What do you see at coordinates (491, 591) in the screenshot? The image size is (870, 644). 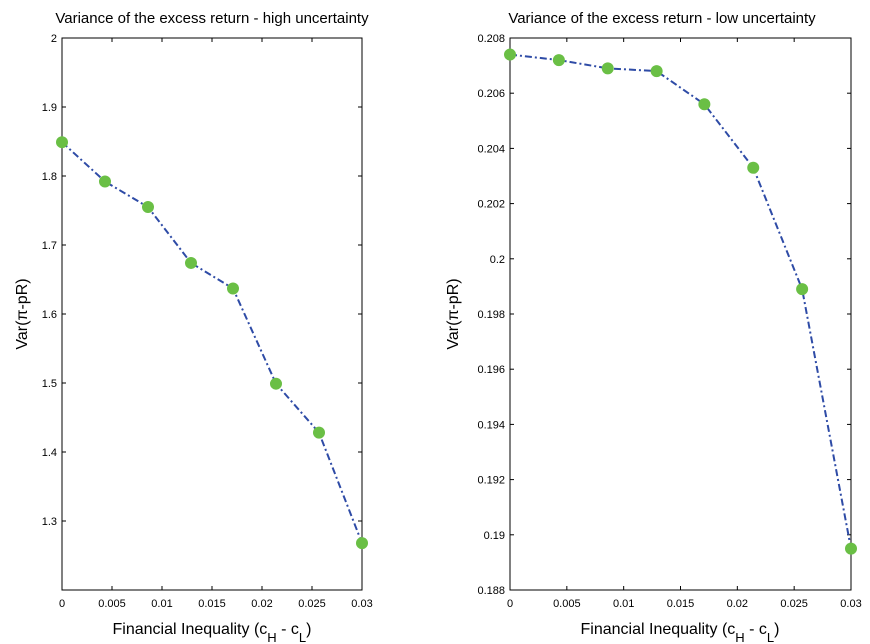 I see `y-tick-label: 0.188` at bounding box center [491, 591].